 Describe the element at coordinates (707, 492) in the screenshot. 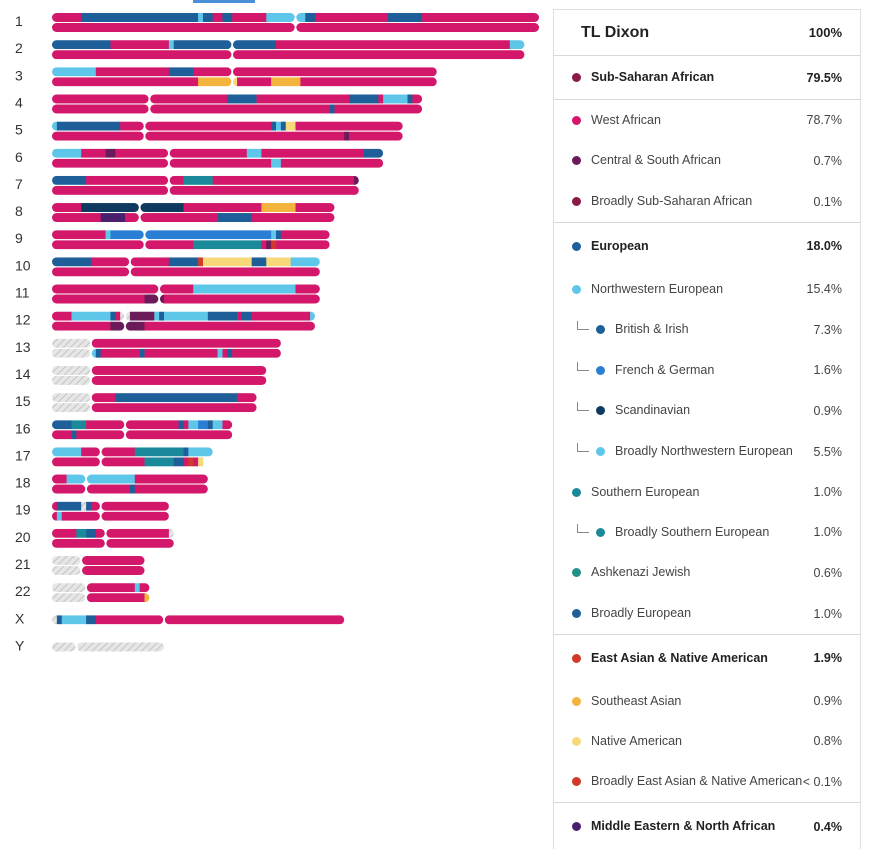

I see `ancestry-row: Southern European 1.0%` at that location.